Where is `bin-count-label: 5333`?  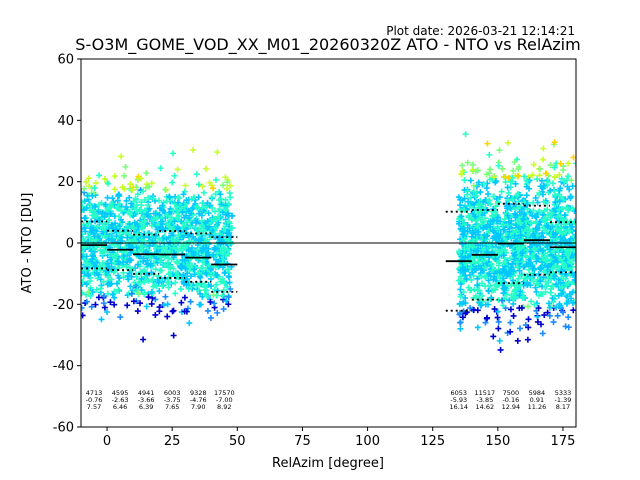 bin-count-label: 5333 is located at coordinates (563, 393).